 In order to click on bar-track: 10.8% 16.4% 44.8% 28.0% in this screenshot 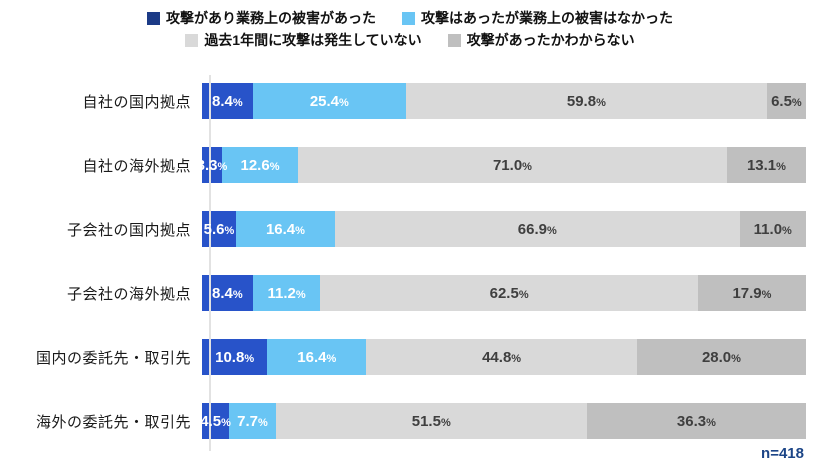, I will do `click(504, 357)`.